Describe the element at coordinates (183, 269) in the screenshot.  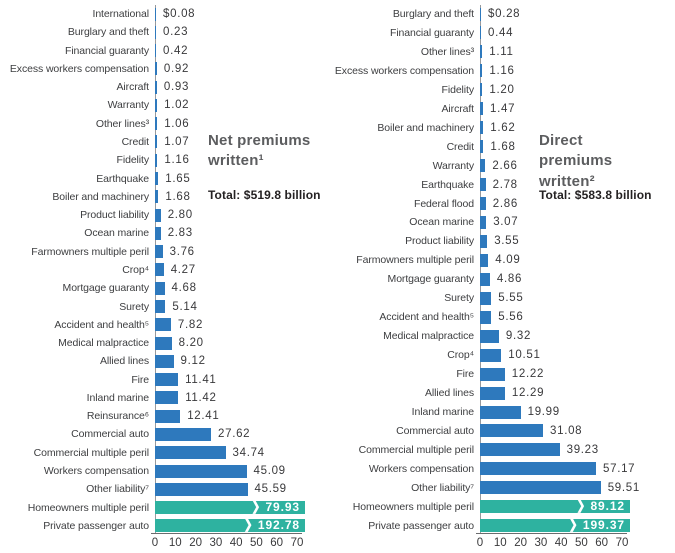
I see `value-label: 4.27` at that location.